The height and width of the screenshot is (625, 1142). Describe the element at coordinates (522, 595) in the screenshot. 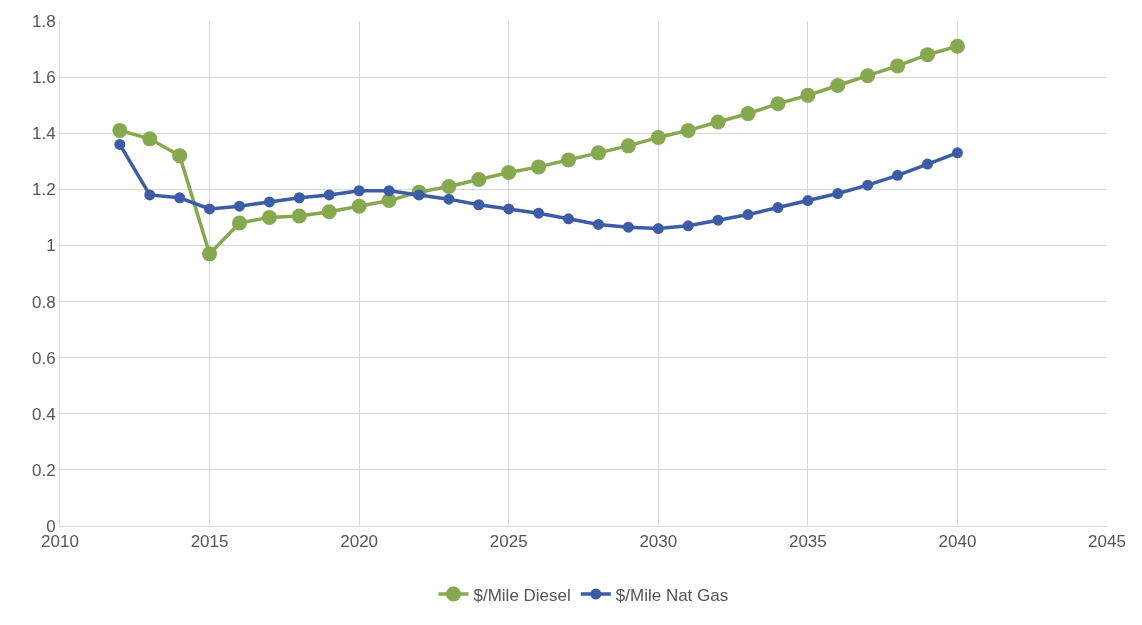

I see `legend-label: $/Mile Diesel` at that location.